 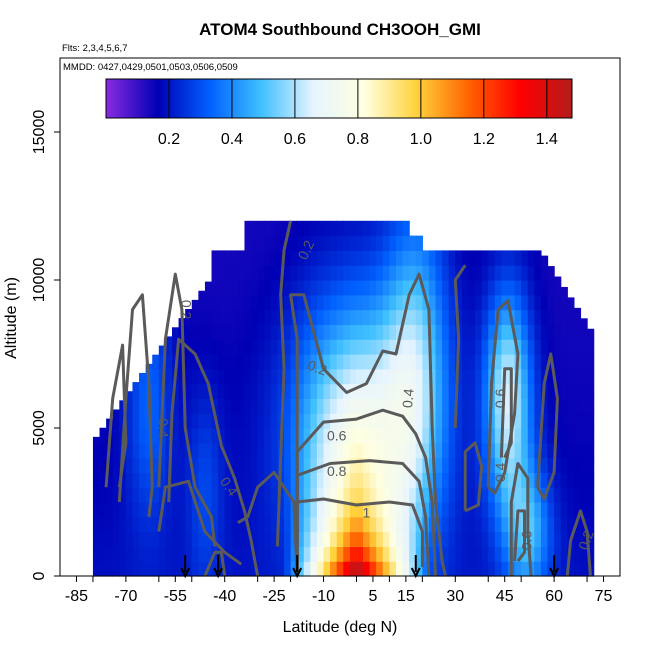 What do you see at coordinates (200, 522) in the screenshot?
I see `contour-line` at bounding box center [200, 522].